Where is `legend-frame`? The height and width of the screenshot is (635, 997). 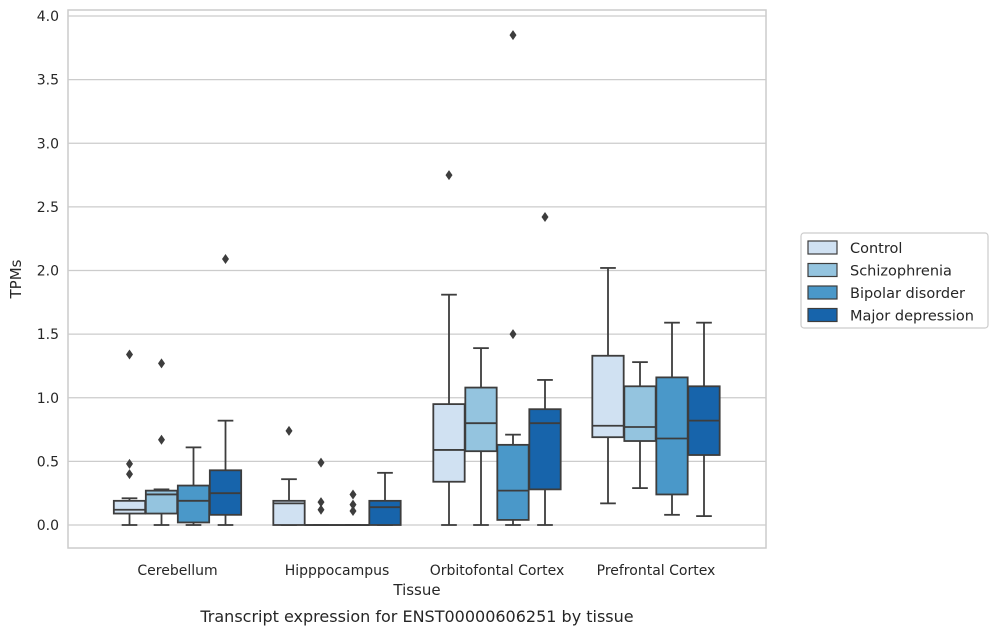 legend-frame is located at coordinates (894, 280).